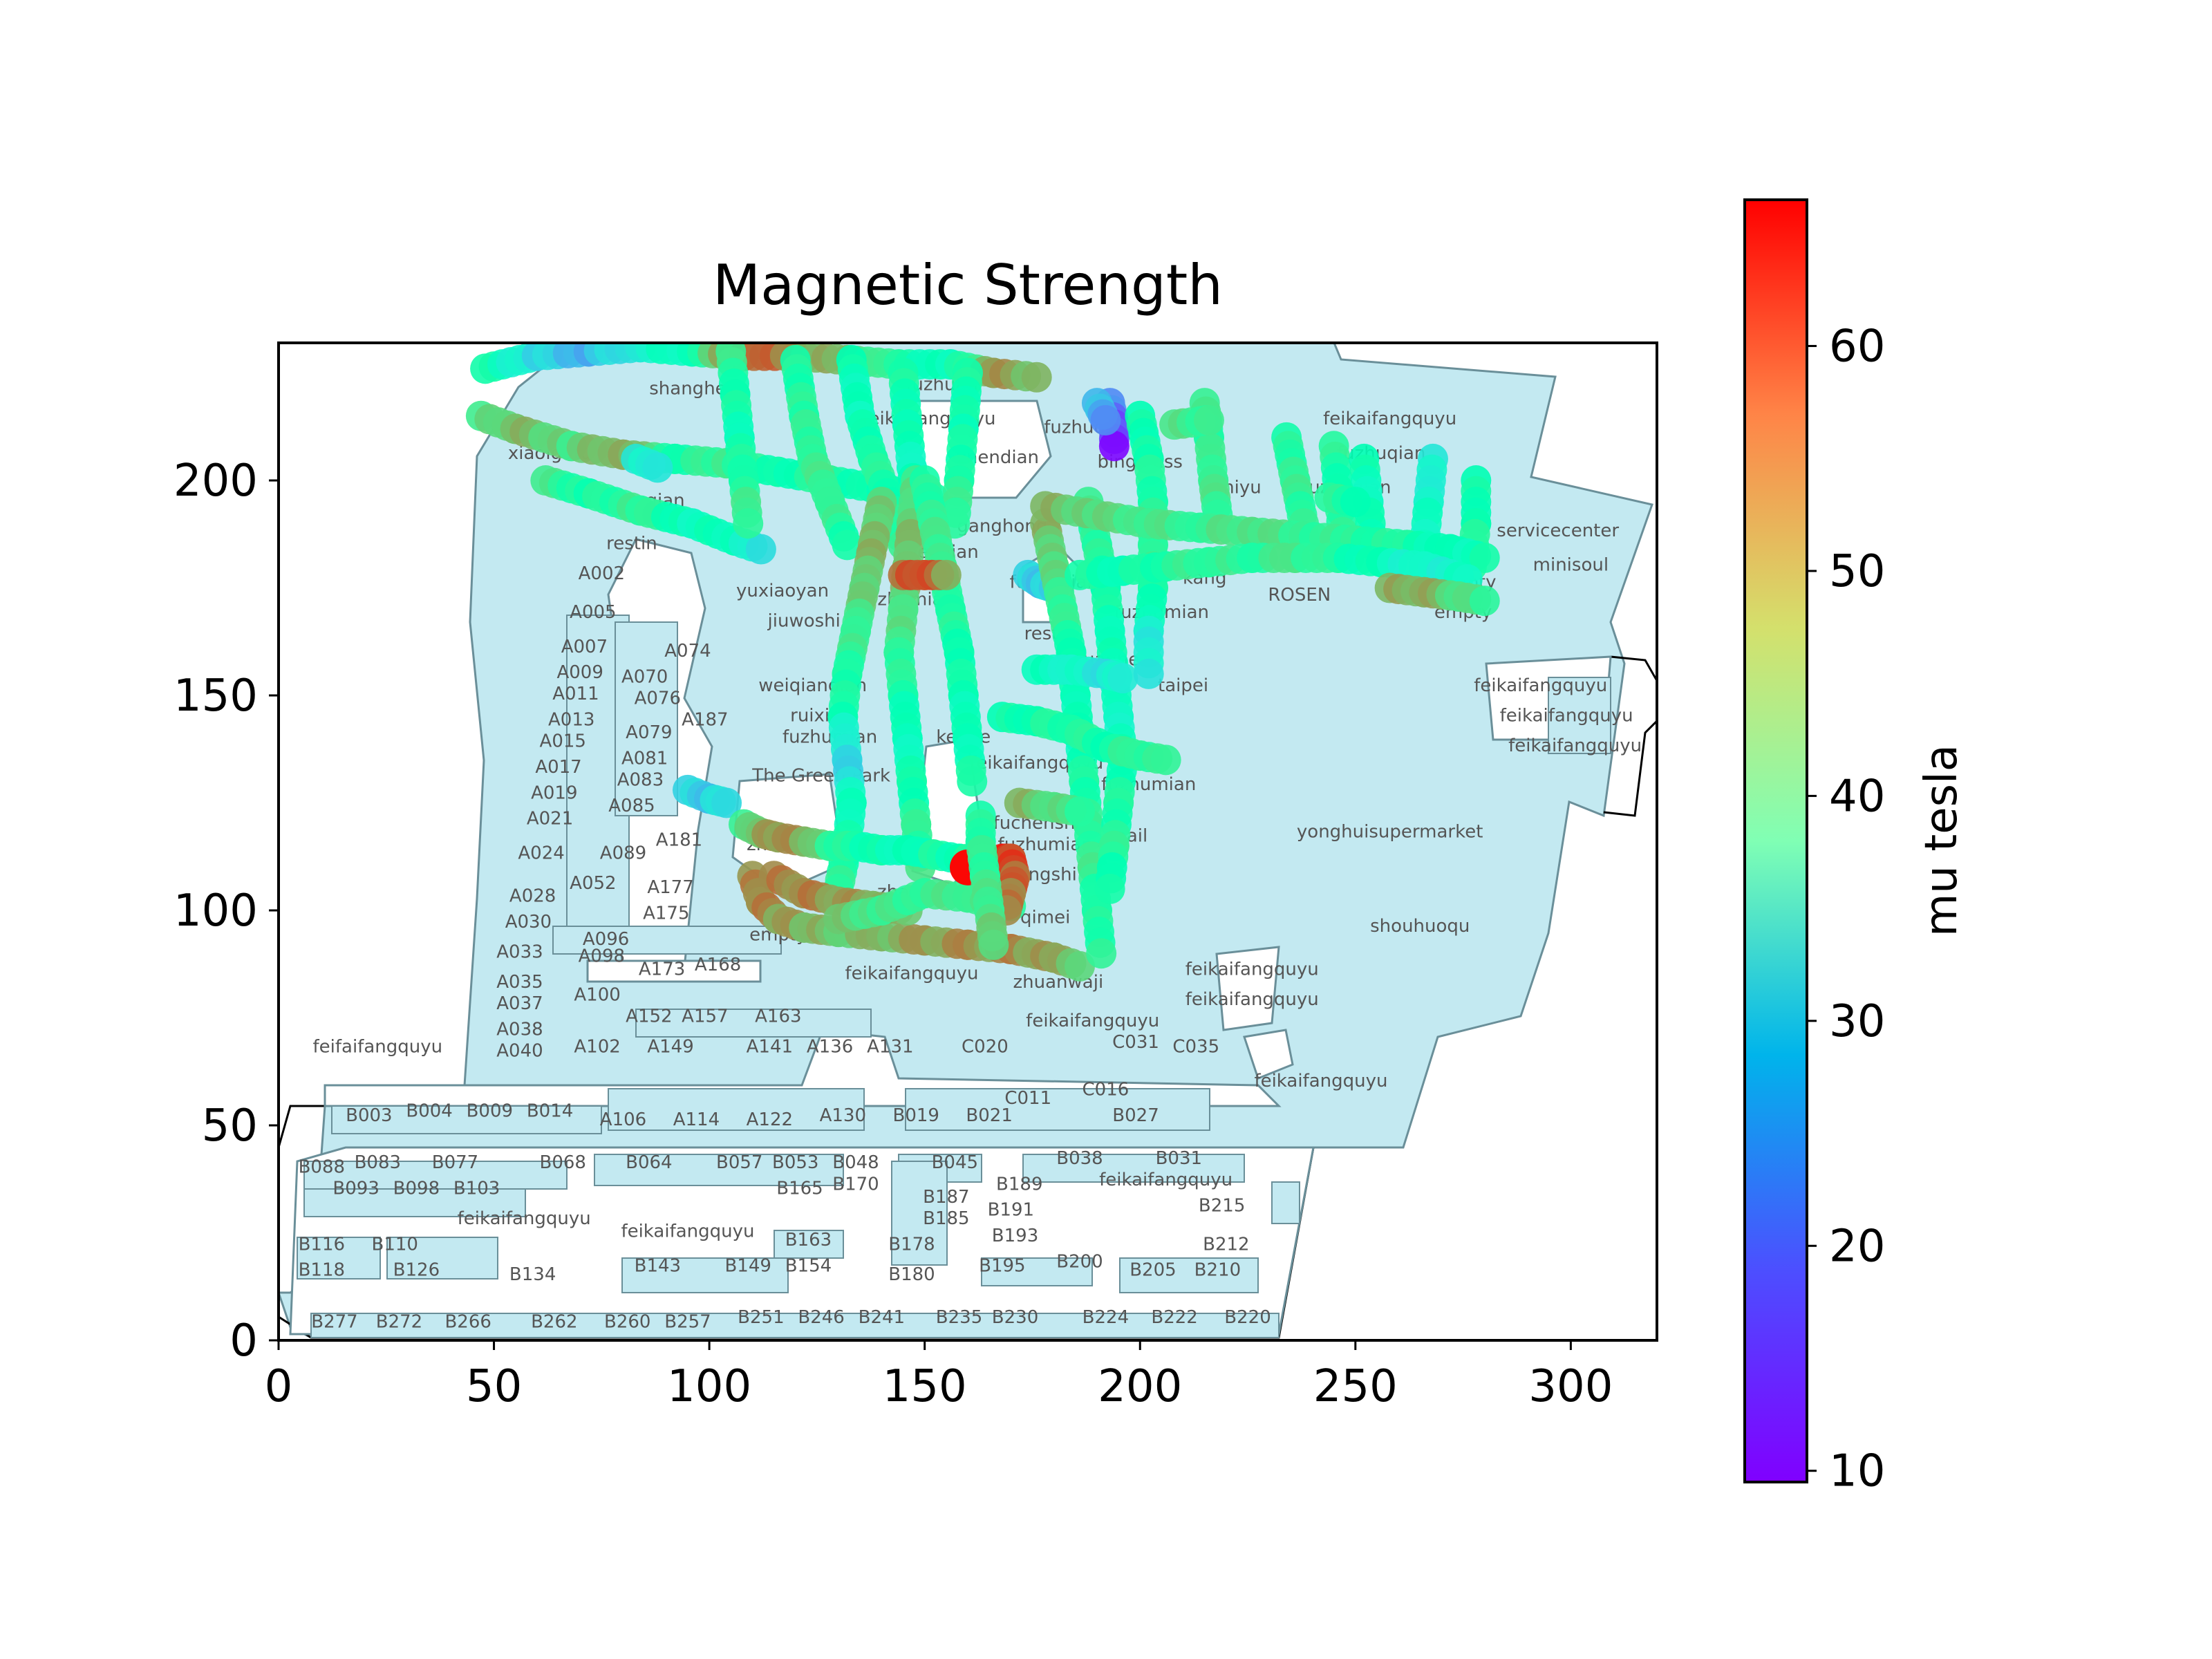  I want to click on map-label: A011, so click(575, 694).